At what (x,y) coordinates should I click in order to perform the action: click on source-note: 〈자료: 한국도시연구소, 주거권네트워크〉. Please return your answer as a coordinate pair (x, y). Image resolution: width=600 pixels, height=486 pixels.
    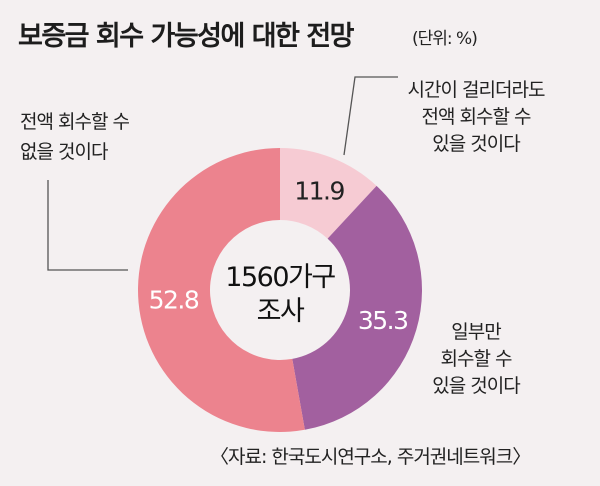
    Looking at the image, I should click on (370, 457).